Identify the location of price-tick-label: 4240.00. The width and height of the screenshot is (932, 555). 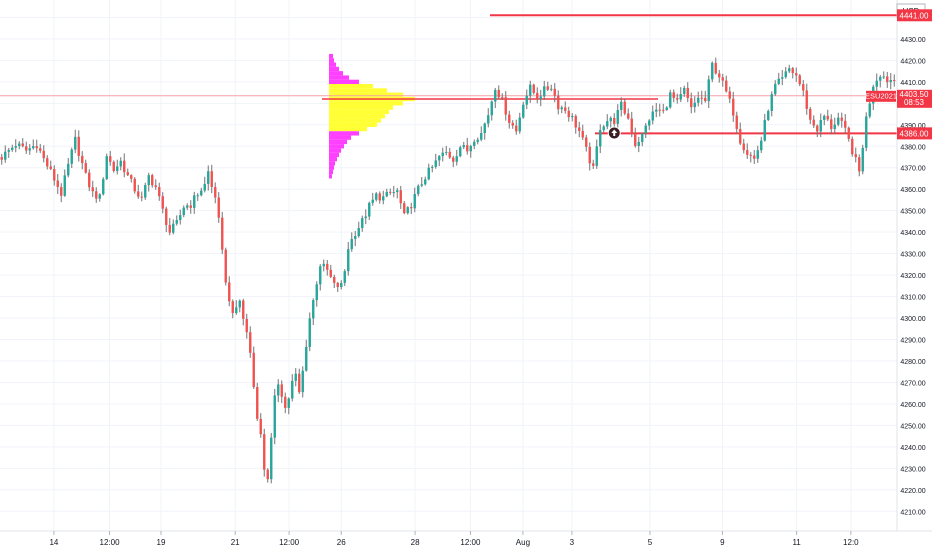
(912, 448).